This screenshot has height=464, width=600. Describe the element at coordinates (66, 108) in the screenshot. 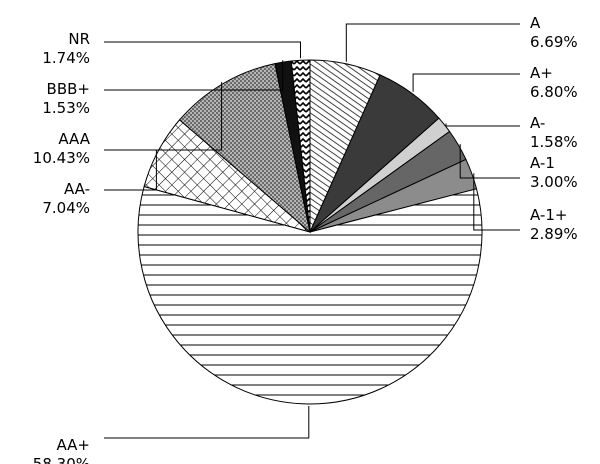

I see `slice-value-label: 1.53%` at that location.